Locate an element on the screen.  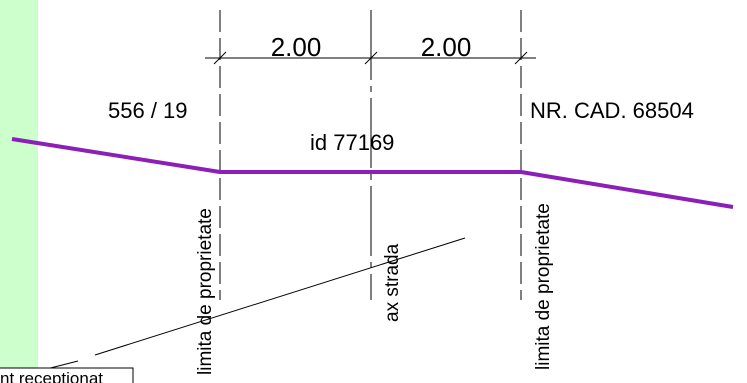
bottom-note-box is located at coordinates (67, 375).